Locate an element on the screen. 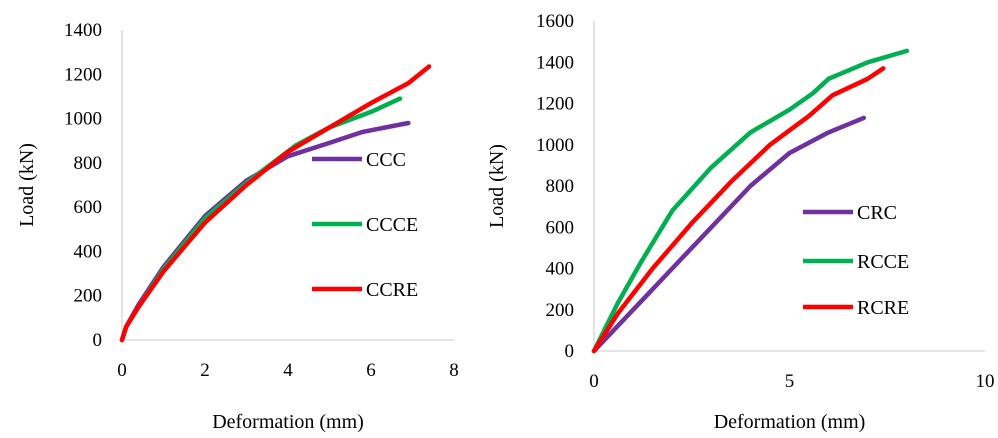 The height and width of the screenshot is (438, 998). legend-label-rcce: RCCE is located at coordinates (883, 262).